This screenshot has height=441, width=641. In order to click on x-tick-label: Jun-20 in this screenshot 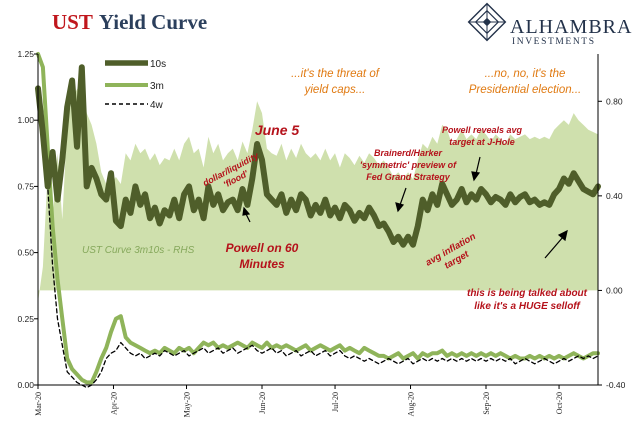, I will do `click(262, 403)`.